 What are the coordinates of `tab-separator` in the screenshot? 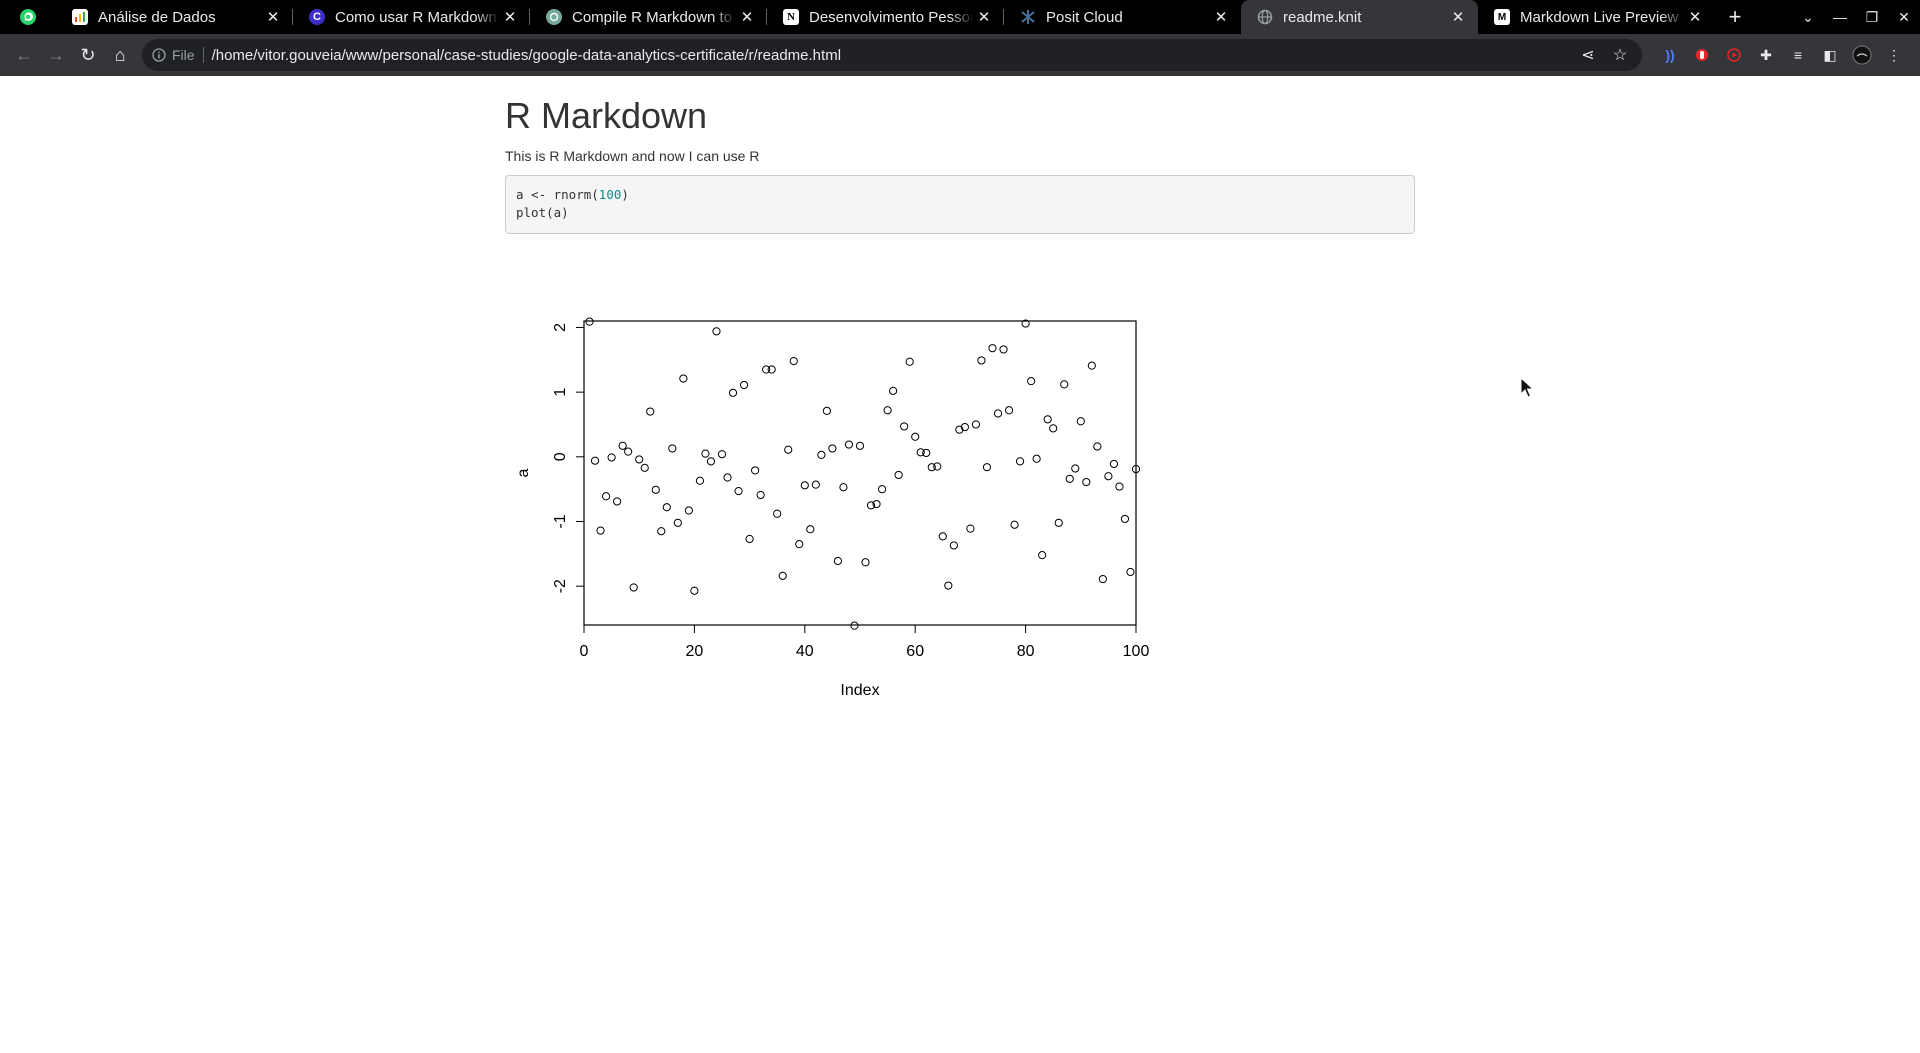 It's located at (529, 17).